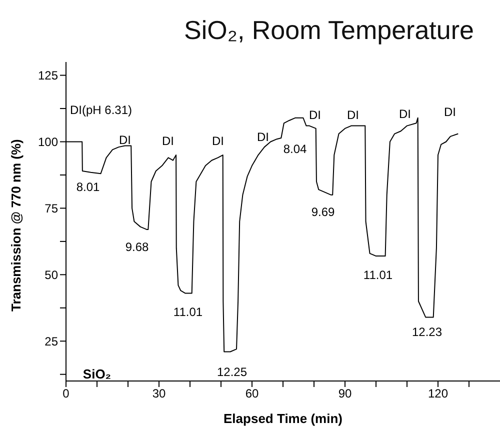 The image size is (500, 433). I want to click on x-tick-label: 90, so click(345, 393).